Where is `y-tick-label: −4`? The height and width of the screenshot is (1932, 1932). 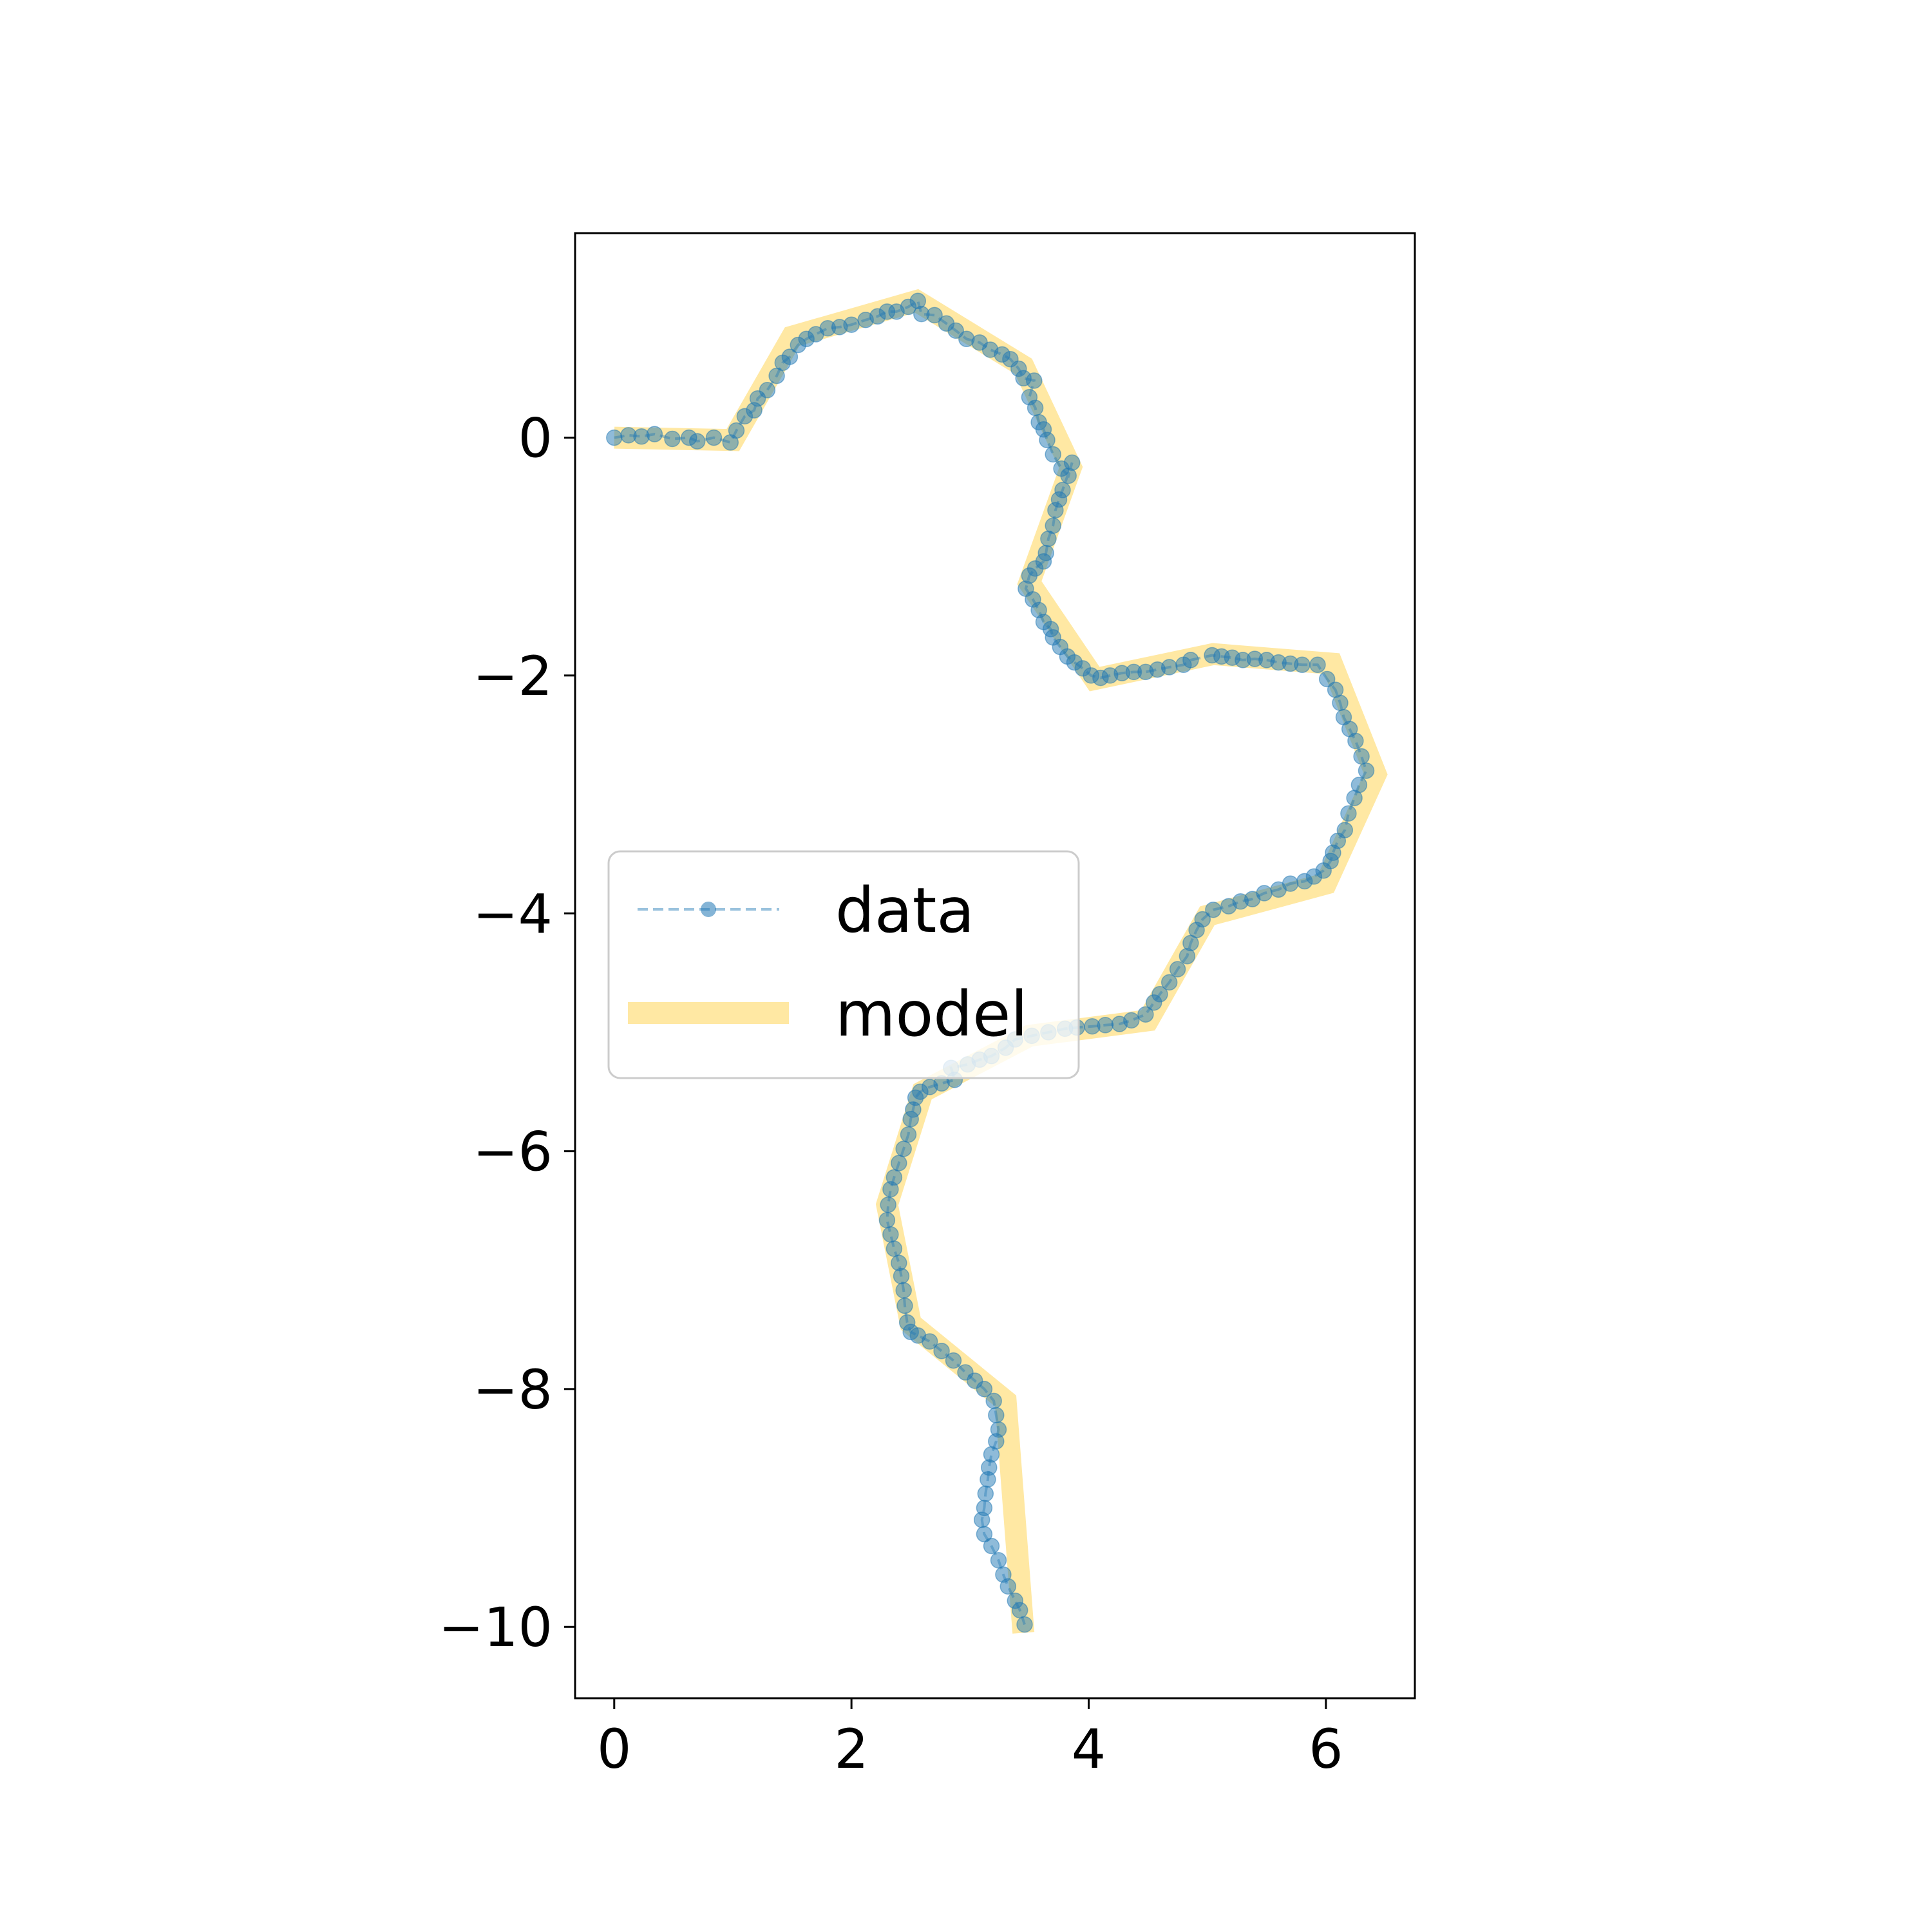 y-tick-label: −4 is located at coordinates (513, 913).